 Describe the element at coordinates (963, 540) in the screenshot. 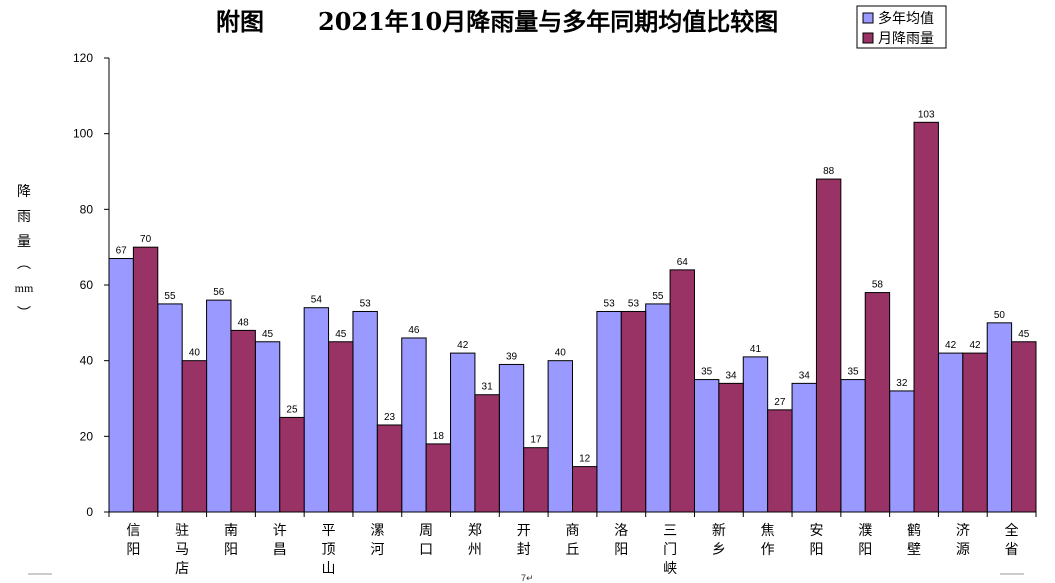

I see `x-category-label: 济源` at that location.